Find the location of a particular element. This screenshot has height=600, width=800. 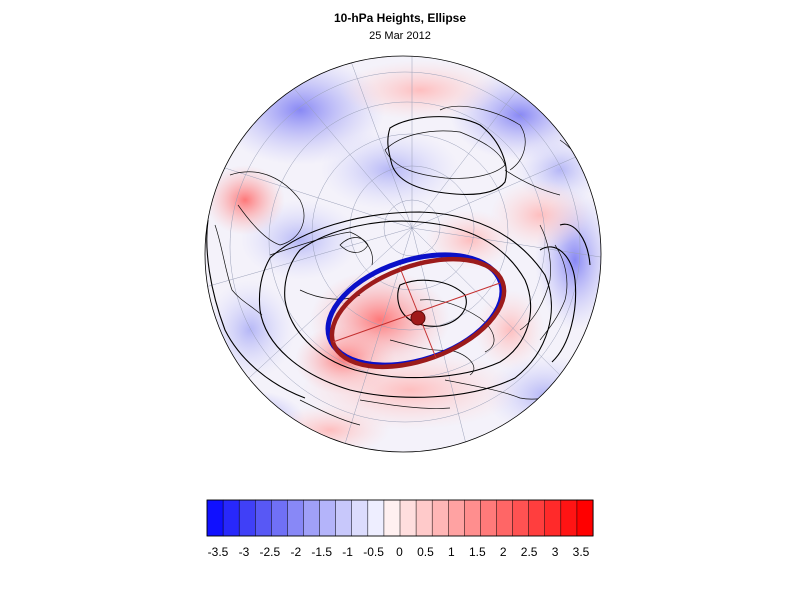

vortex-ellipses is located at coordinates (416, 311).